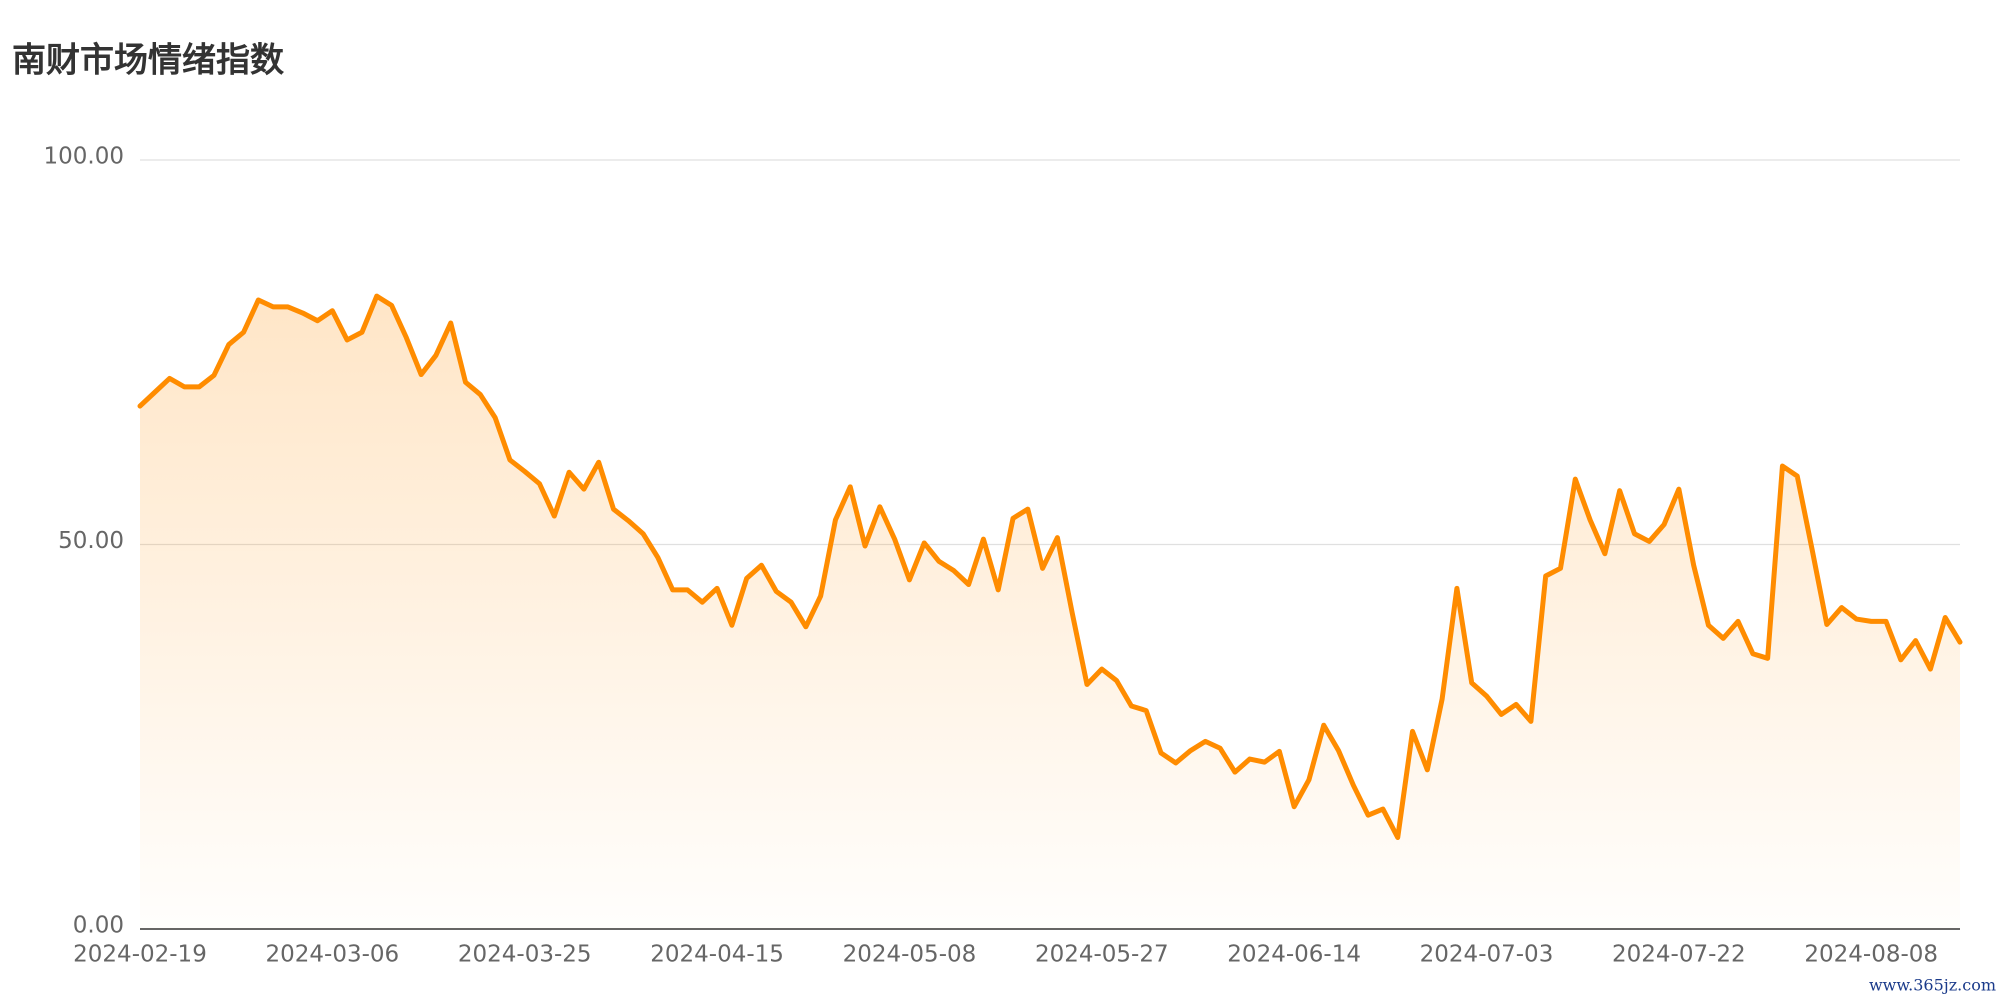 Image resolution: width=2000 pixels, height=1004 pixels. What do you see at coordinates (1871, 955) in the screenshot?
I see `x-tick-label: 2024-08-08` at bounding box center [1871, 955].